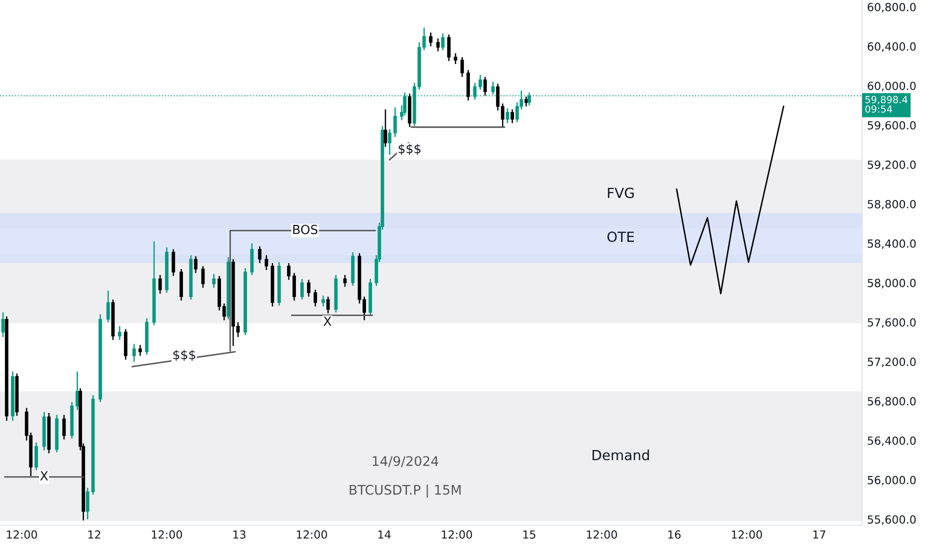 The height and width of the screenshot is (550, 932). Describe the element at coordinates (620, 455) in the screenshot. I see `band-label: Demand` at that location.